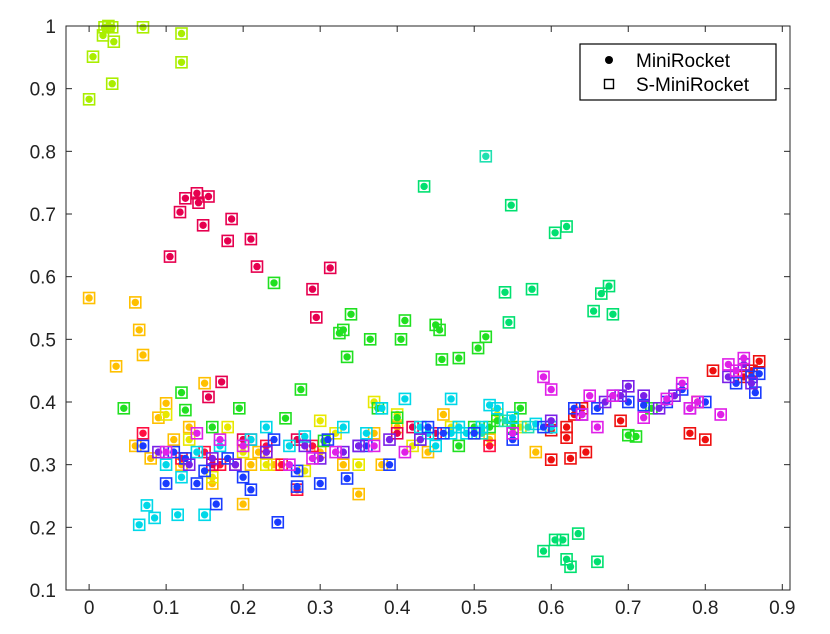 Image resolution: width=830 pixels, height=634 pixels. What do you see at coordinates (43, 528) in the screenshot?
I see `y-tick-label: 0.2` at bounding box center [43, 528].